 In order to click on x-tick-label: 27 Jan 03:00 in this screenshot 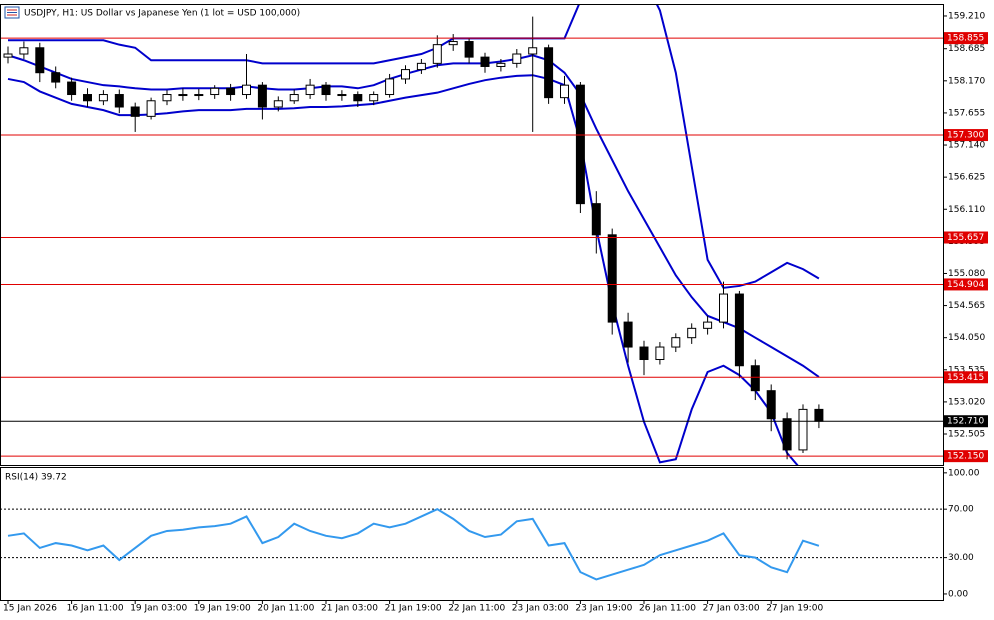, I will do `click(731, 609)`.